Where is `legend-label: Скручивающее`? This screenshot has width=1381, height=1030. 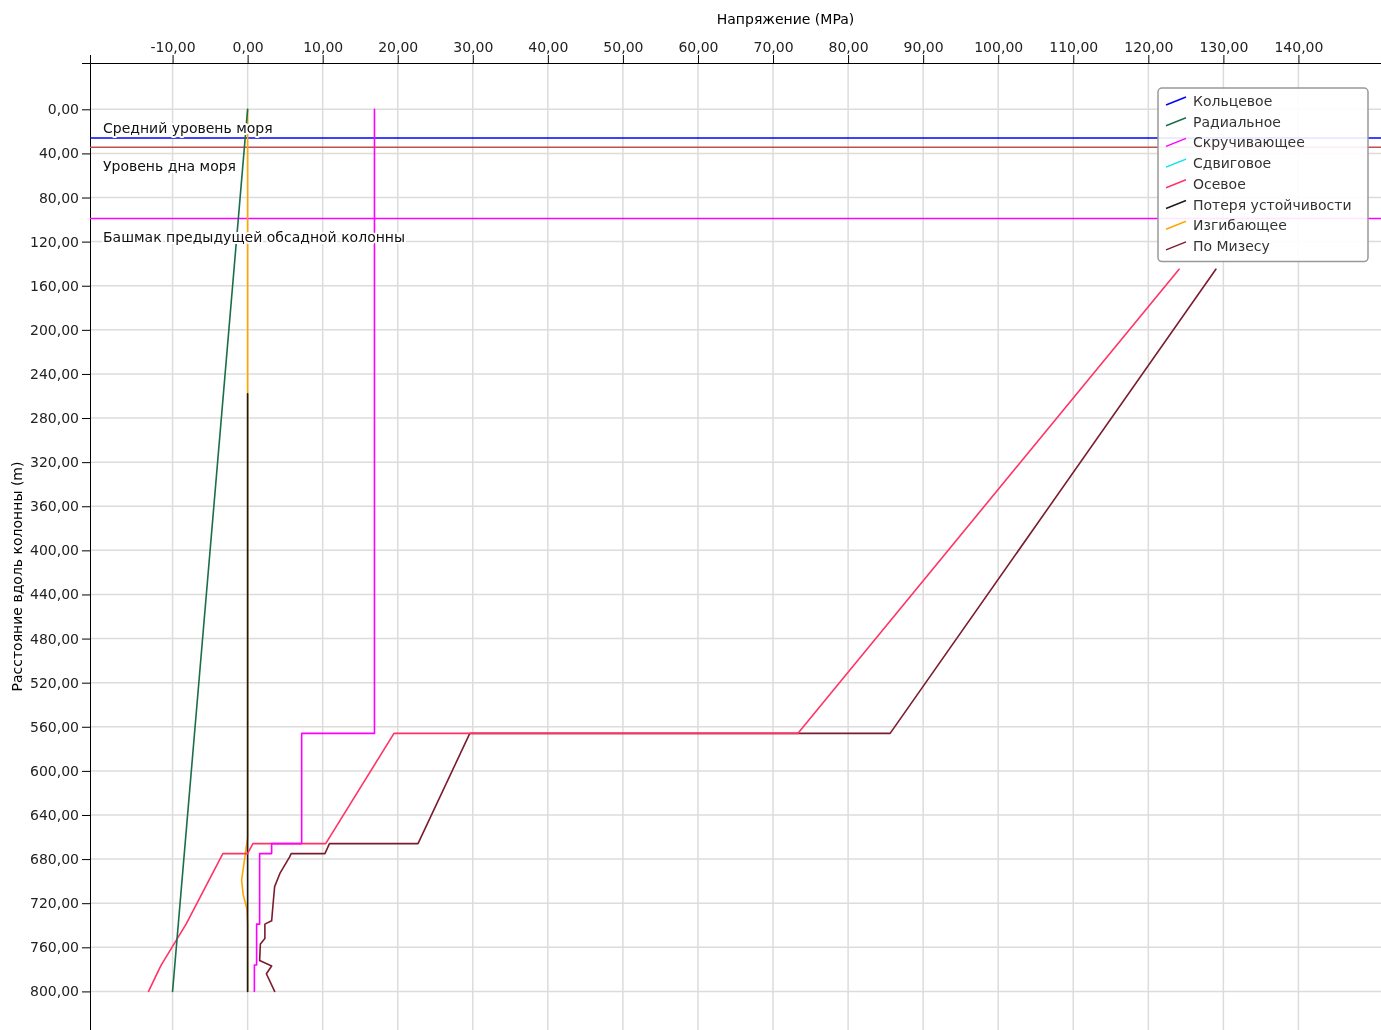
legend-label: Скручивающее is located at coordinates (1249, 142).